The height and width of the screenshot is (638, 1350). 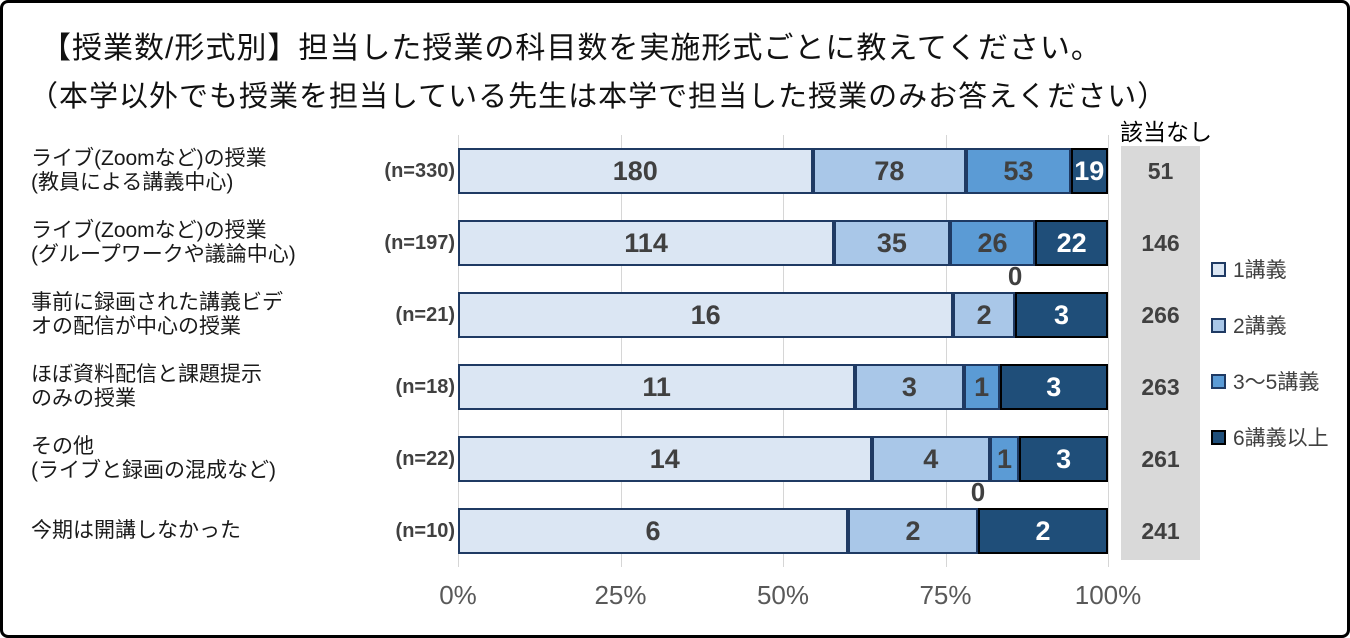 I want to click on segment-value-label: 180, so click(x=635, y=170).